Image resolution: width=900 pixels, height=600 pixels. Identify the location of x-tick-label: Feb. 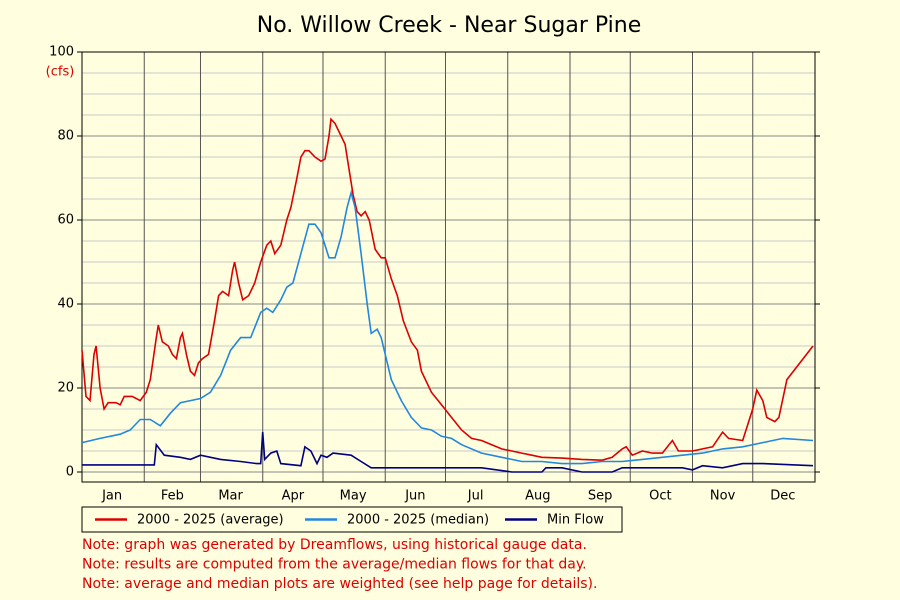
(172, 496).